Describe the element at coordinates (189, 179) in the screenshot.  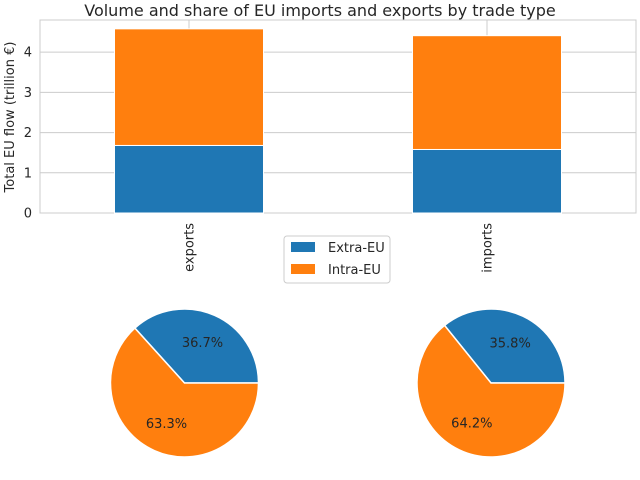
I see `bar-exports-extra-eu` at that location.